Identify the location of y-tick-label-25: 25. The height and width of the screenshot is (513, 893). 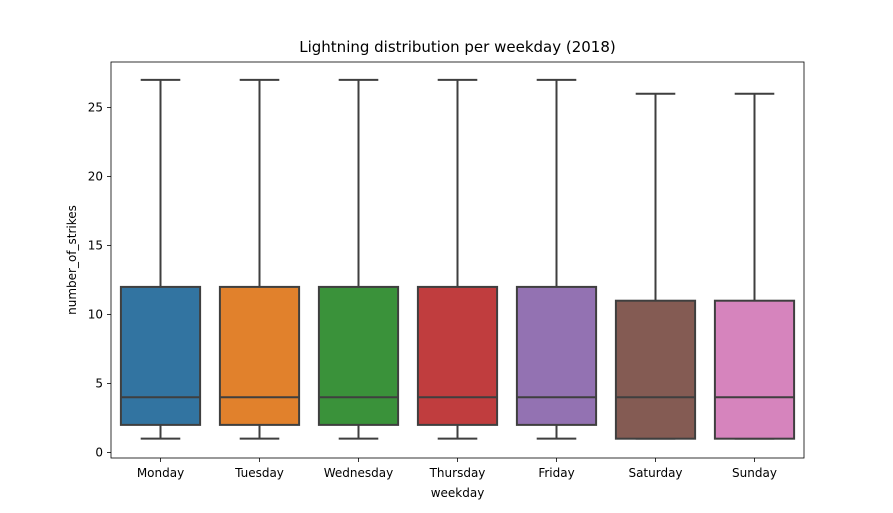
(95, 108).